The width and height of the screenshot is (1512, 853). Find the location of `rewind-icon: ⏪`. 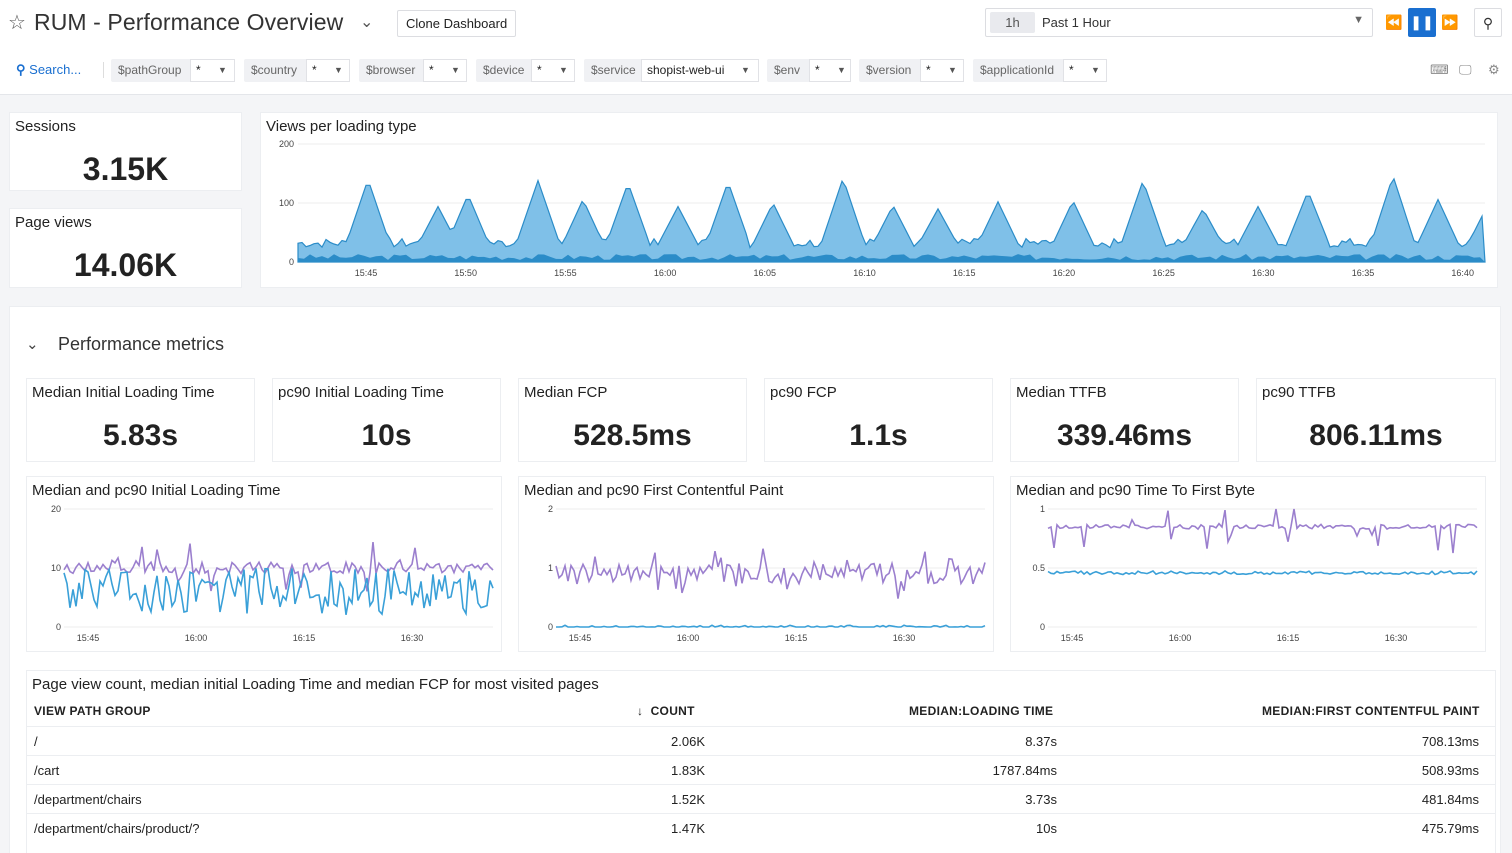

rewind-icon: ⏪ is located at coordinates (1394, 22).